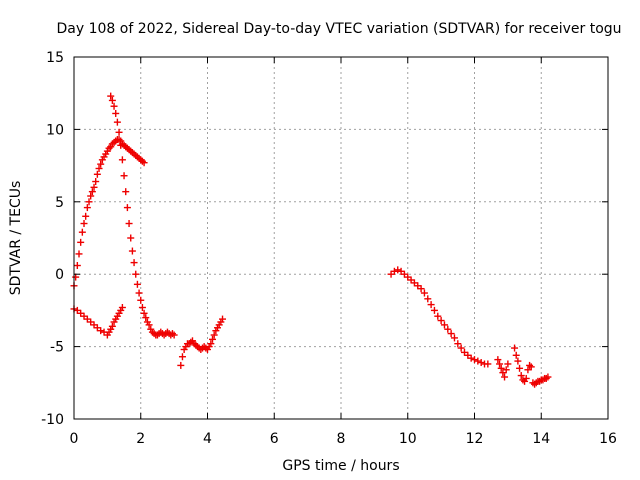  Describe the element at coordinates (608, 439) in the screenshot. I see `x-tick-label: 16` at that location.